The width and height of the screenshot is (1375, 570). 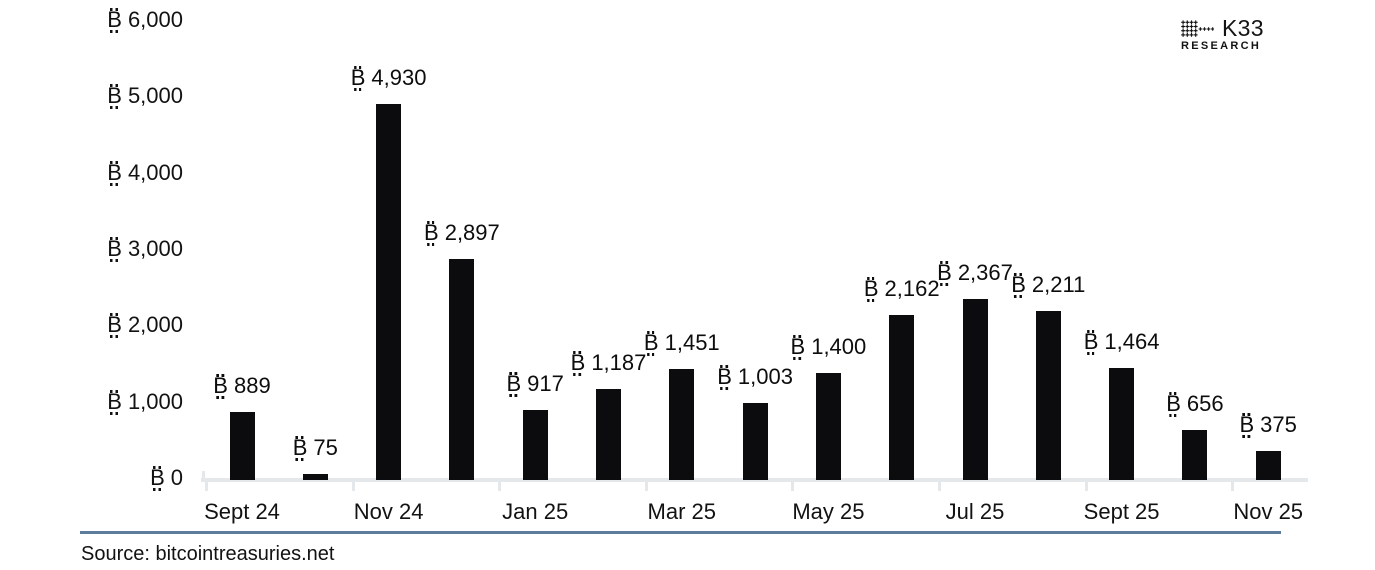 I want to click on bar-value-label-nov-25: B 375, so click(x=1268, y=425).